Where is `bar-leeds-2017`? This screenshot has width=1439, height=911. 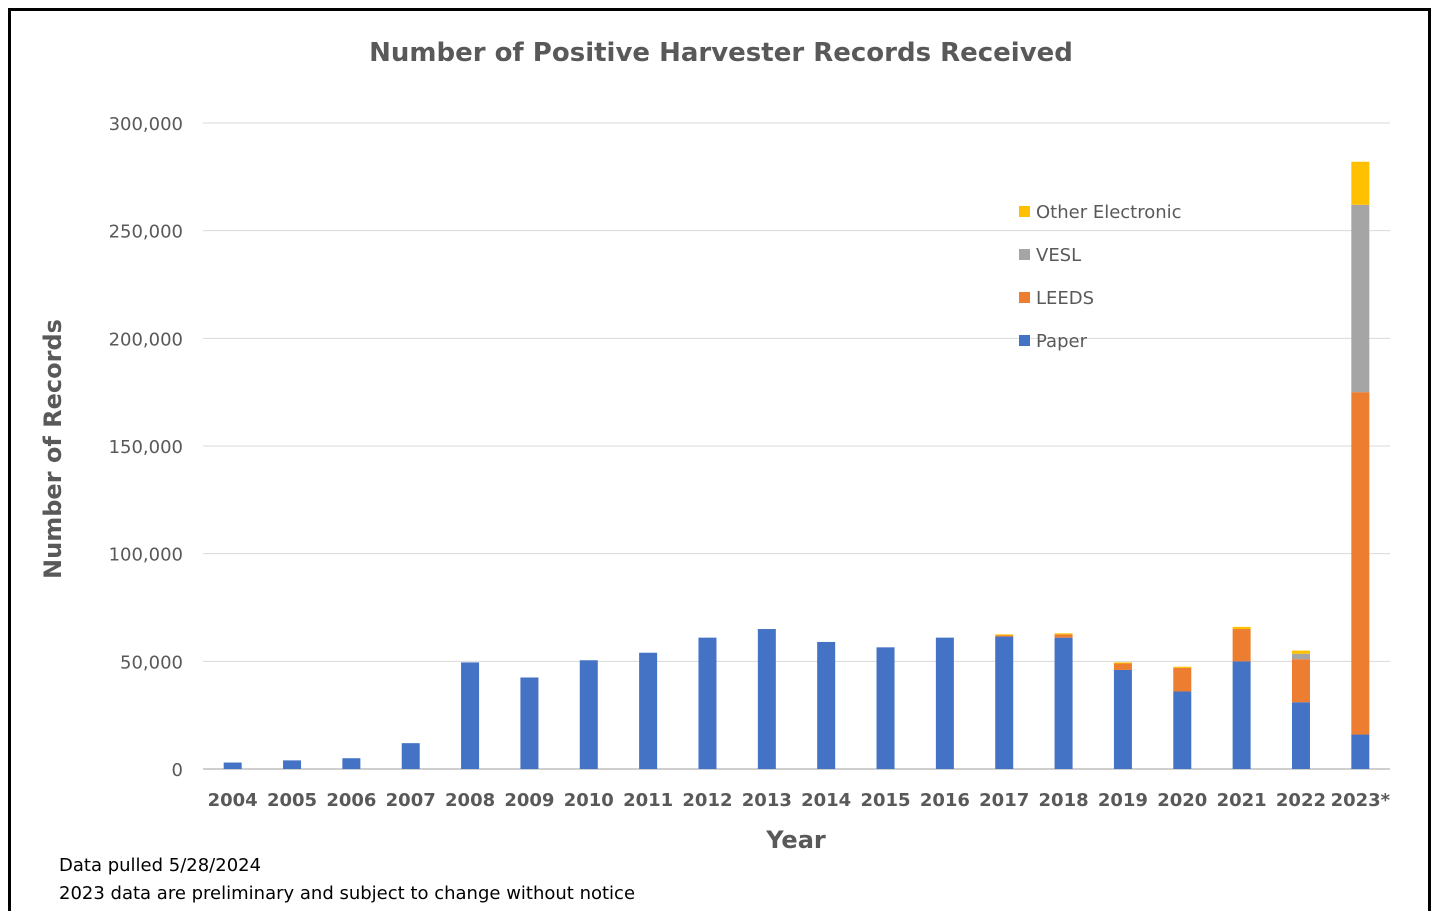
bar-leeds-2017 is located at coordinates (1004, 636).